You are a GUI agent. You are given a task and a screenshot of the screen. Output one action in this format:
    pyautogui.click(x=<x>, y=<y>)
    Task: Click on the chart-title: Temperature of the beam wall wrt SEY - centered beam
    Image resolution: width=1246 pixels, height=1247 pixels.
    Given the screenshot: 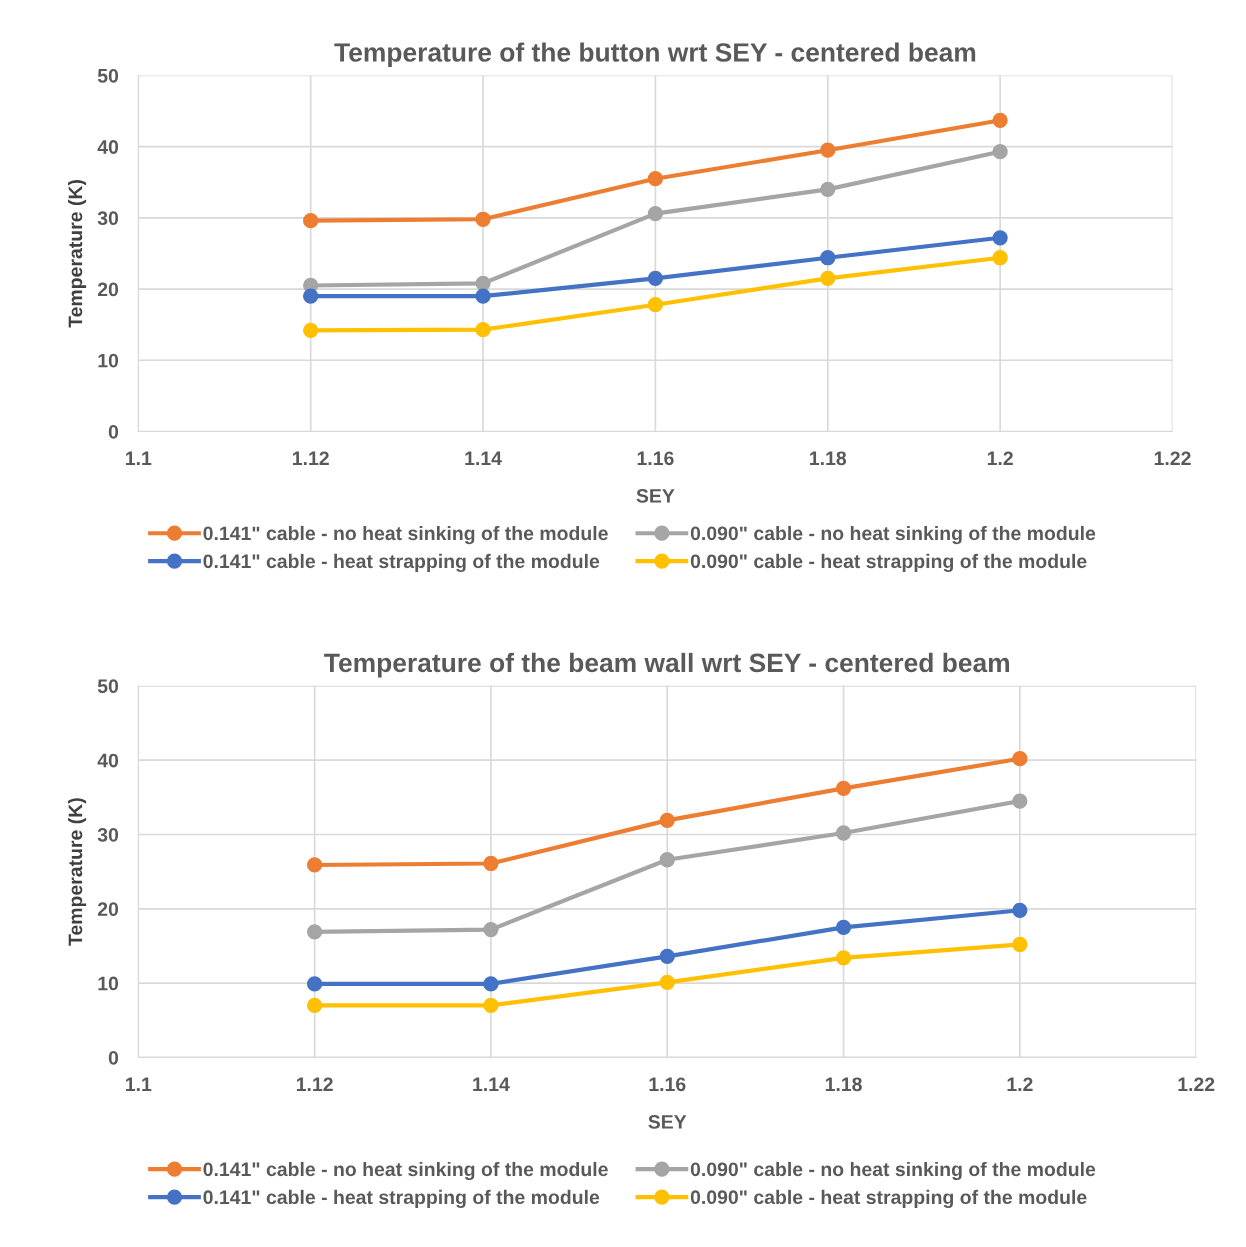 What is the action you would take?
    pyautogui.click(x=667, y=665)
    